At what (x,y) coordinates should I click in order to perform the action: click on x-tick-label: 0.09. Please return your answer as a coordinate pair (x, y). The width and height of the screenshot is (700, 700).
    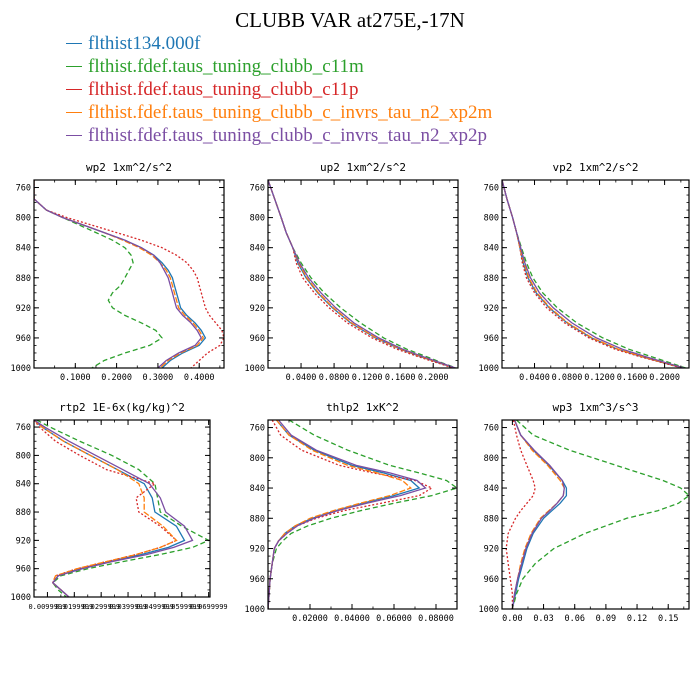
    Looking at the image, I should click on (606, 619).